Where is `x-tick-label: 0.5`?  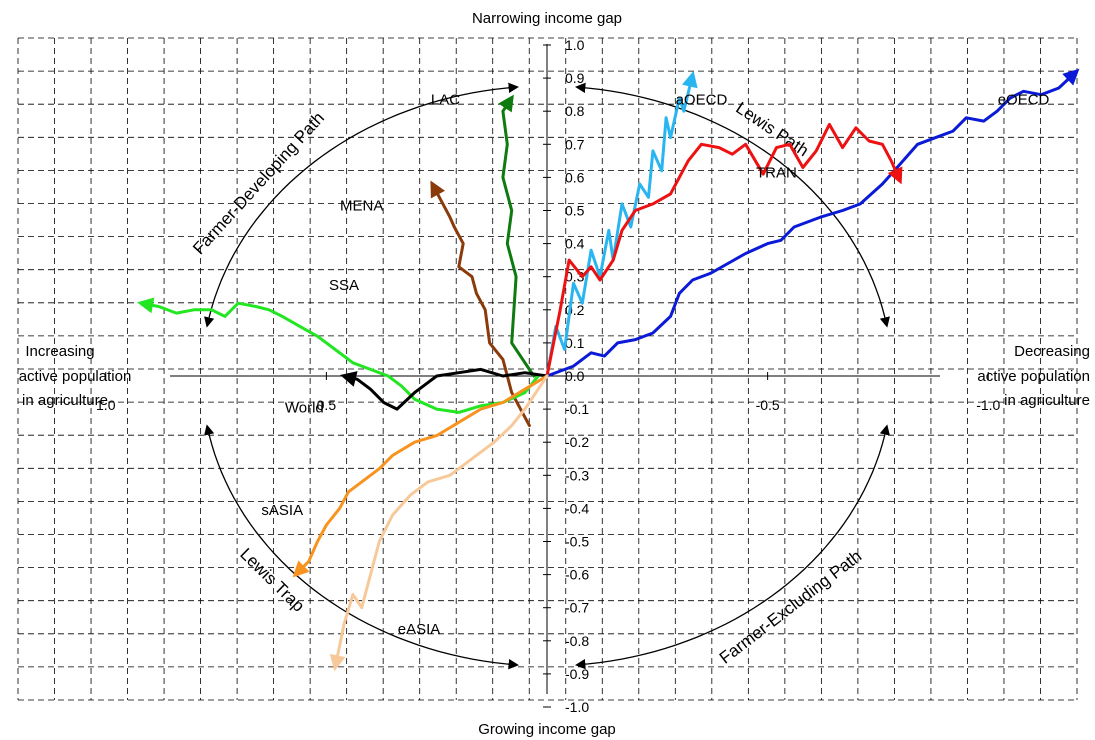 x-tick-label: 0.5 is located at coordinates (327, 405).